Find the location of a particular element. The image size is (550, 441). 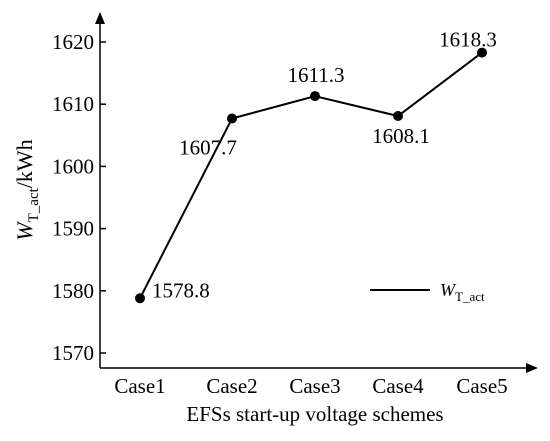

y-axis-label: WT_act/kWh is located at coordinates (27, 189).